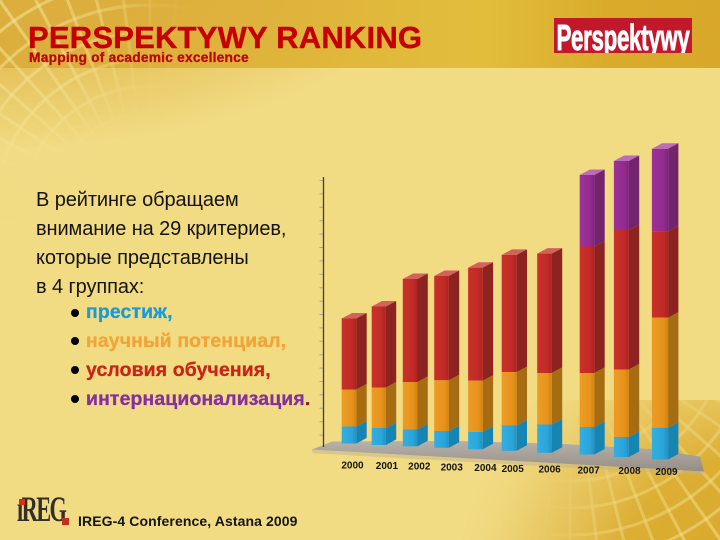  Describe the element at coordinates (485, 468) in the screenshot. I see `svg-text: 2004` at that location.